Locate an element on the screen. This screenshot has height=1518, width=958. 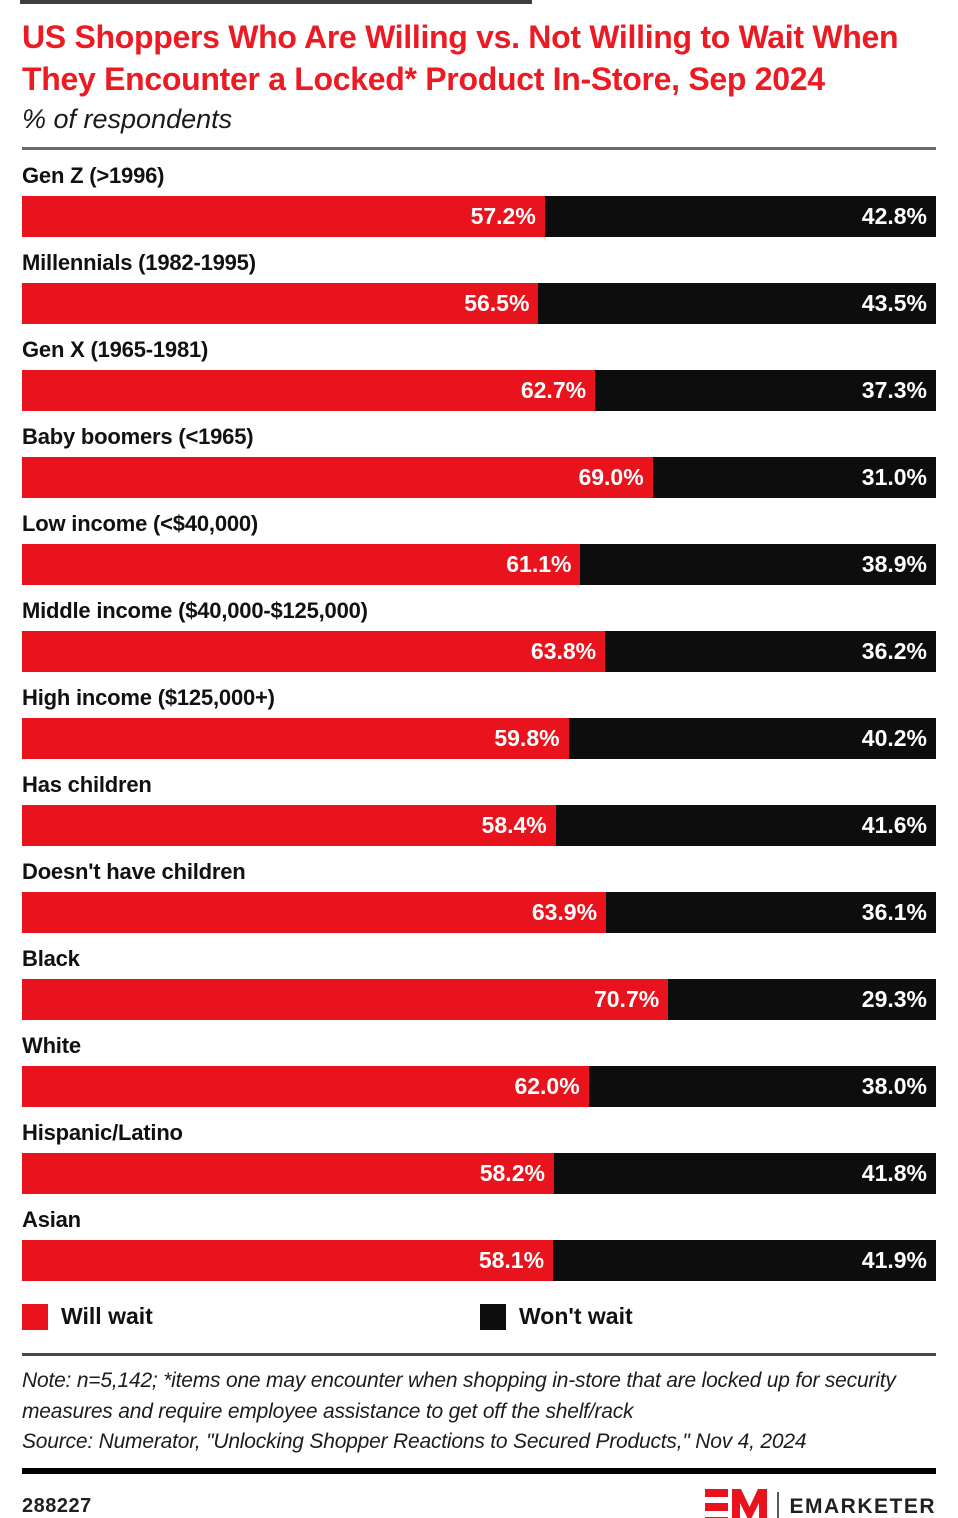
will-wait-segment: 58.4% is located at coordinates (289, 826).